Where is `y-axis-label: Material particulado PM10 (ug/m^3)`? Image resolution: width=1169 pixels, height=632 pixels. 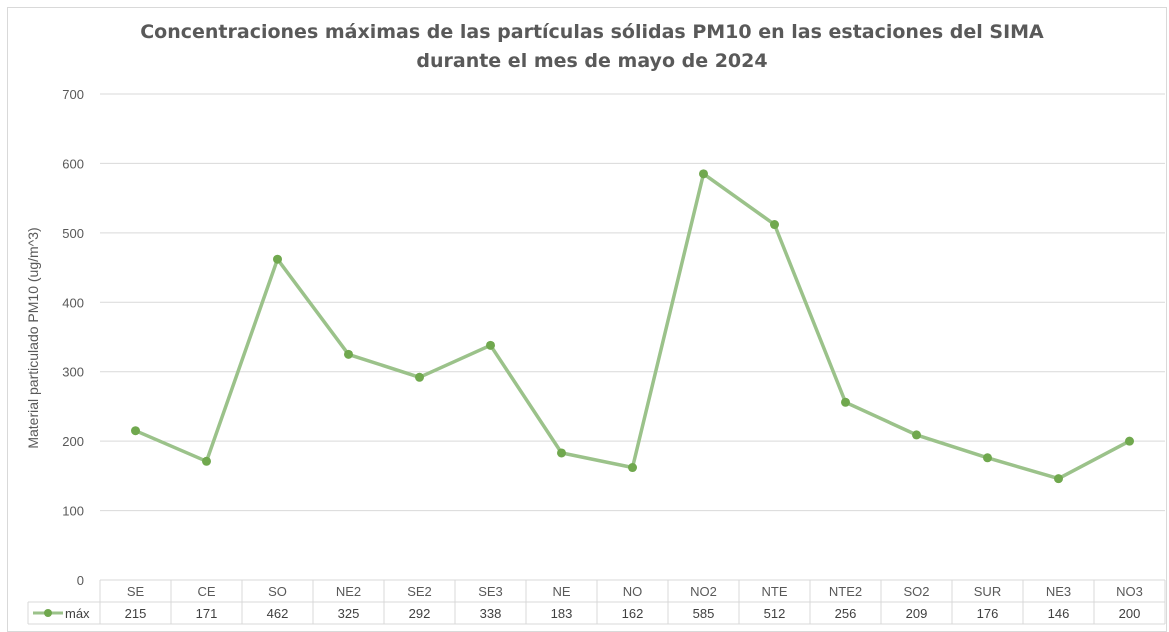 y-axis-label: Material particulado PM10 (ug/m^3) is located at coordinates (33, 337).